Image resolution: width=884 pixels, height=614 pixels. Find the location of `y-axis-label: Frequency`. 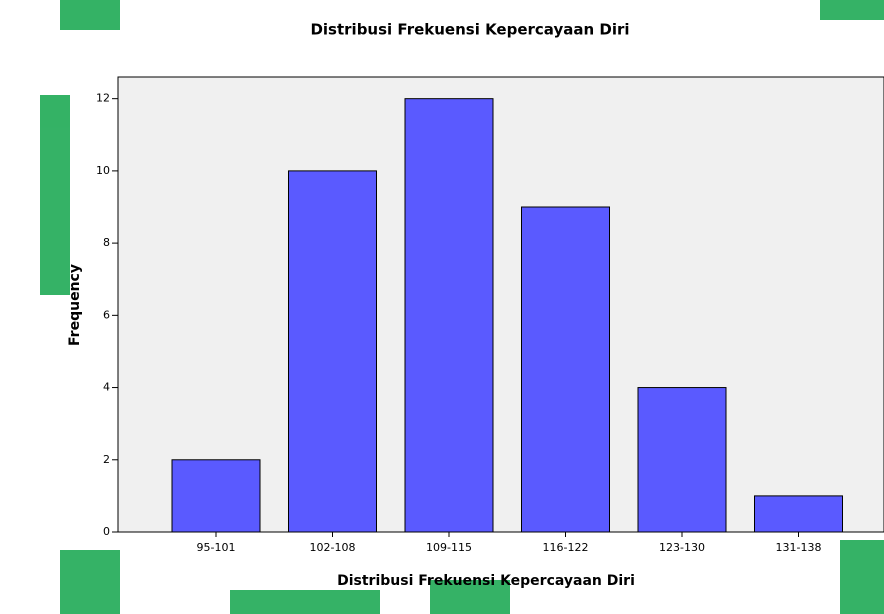

y-axis-label: Frequency is located at coordinates (75, 305).